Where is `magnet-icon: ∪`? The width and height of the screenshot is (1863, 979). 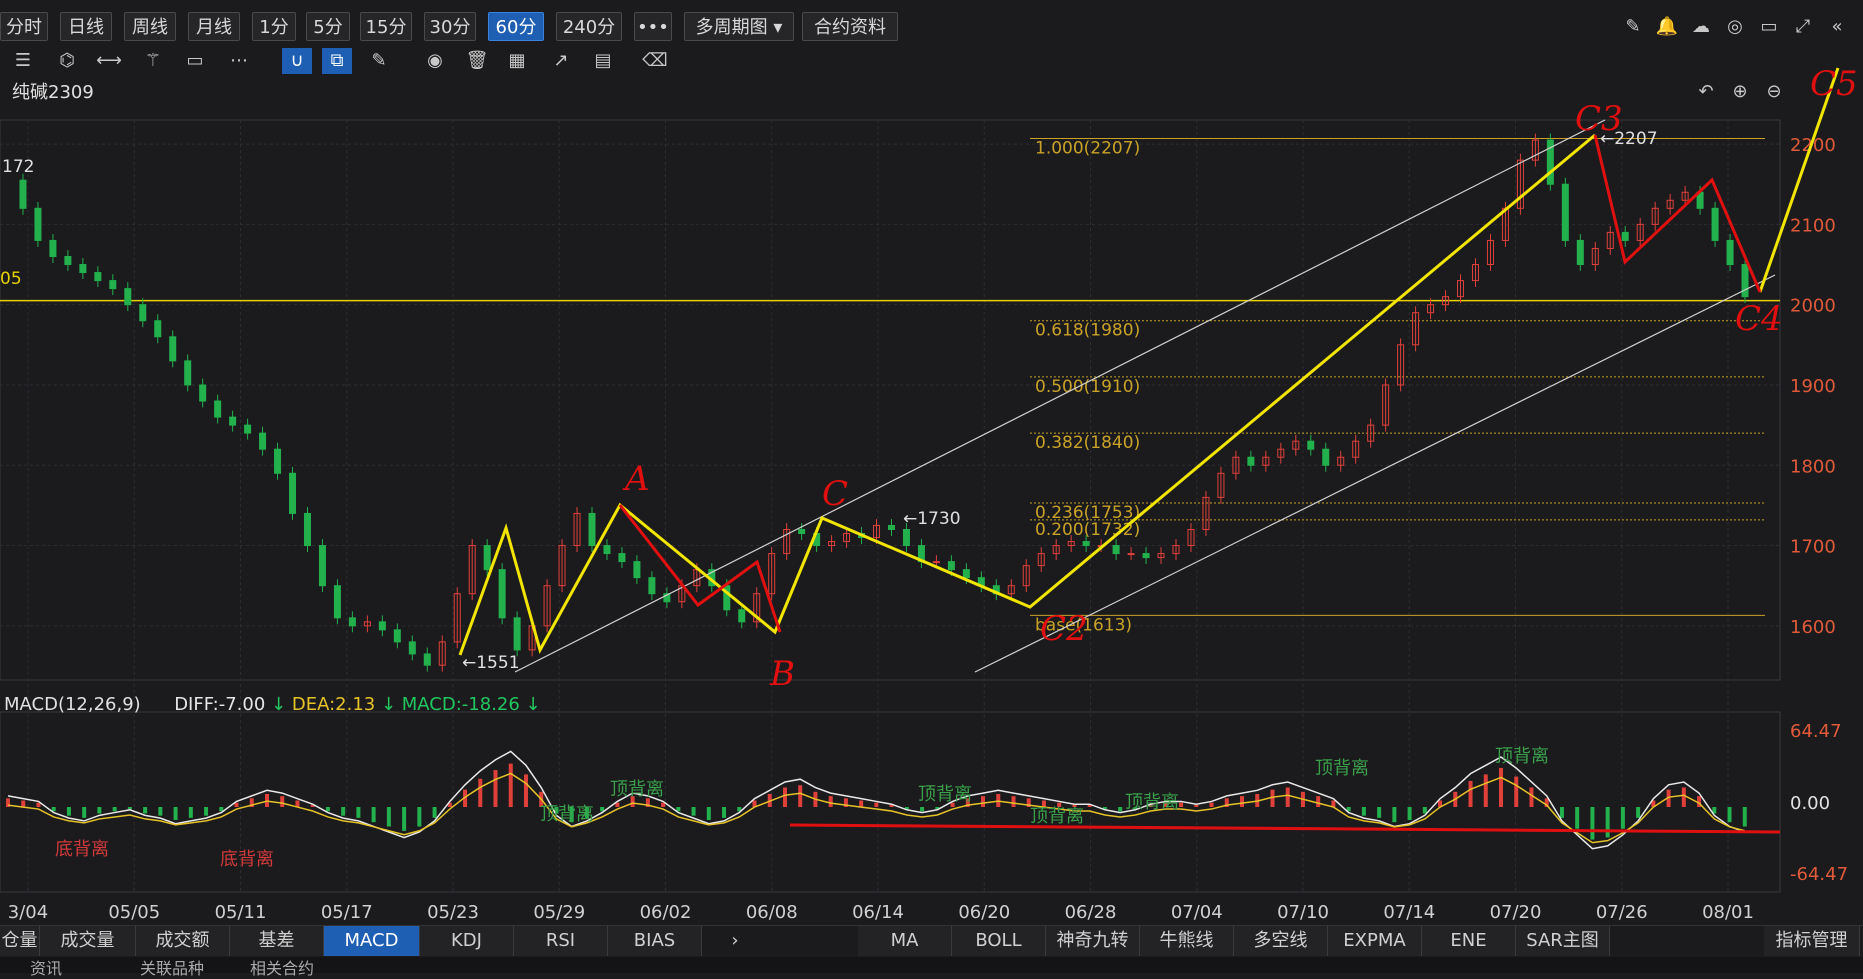
magnet-icon: ∪ is located at coordinates (297, 61).